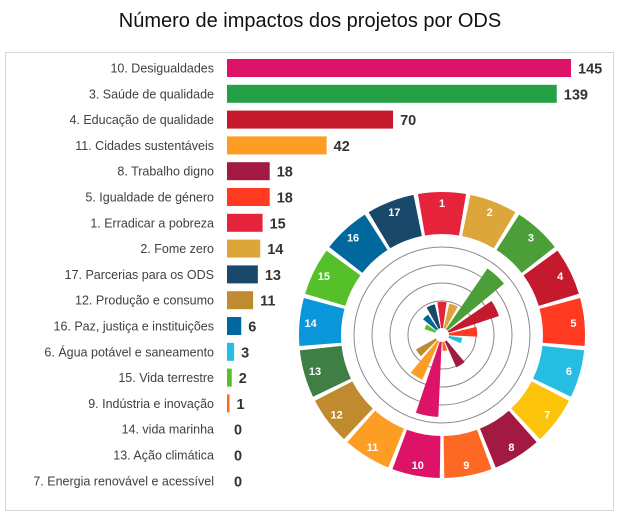  Describe the element at coordinates (273, 276) in the screenshot. I see `value-label: 13` at that location.